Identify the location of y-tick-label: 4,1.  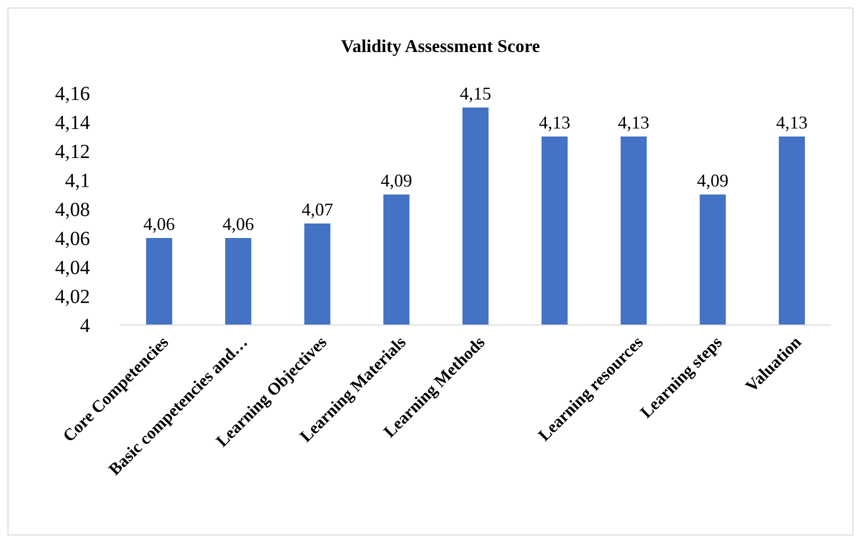
(77, 181).